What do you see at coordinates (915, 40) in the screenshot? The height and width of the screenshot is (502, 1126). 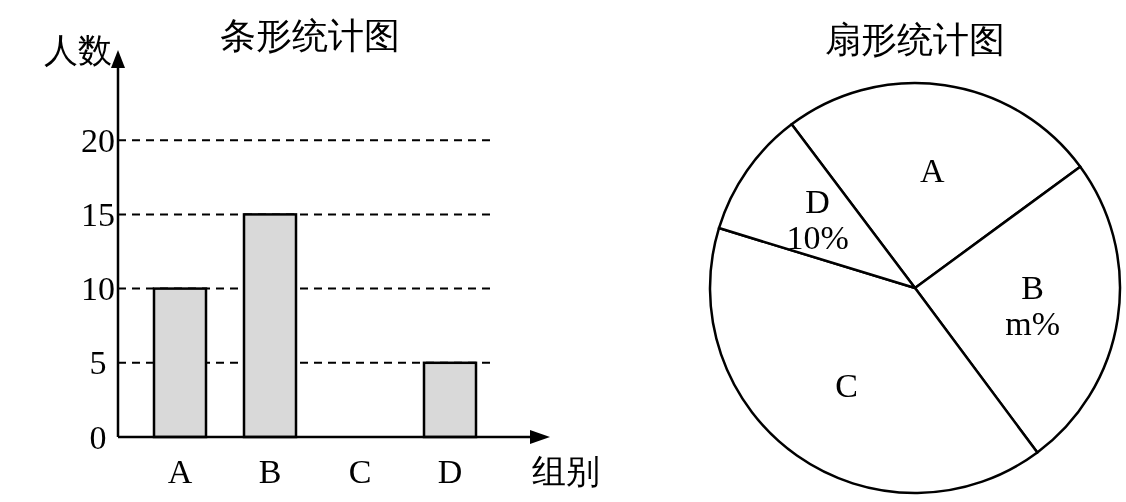 I see `chart-title: 扇形统计图` at bounding box center [915, 40].